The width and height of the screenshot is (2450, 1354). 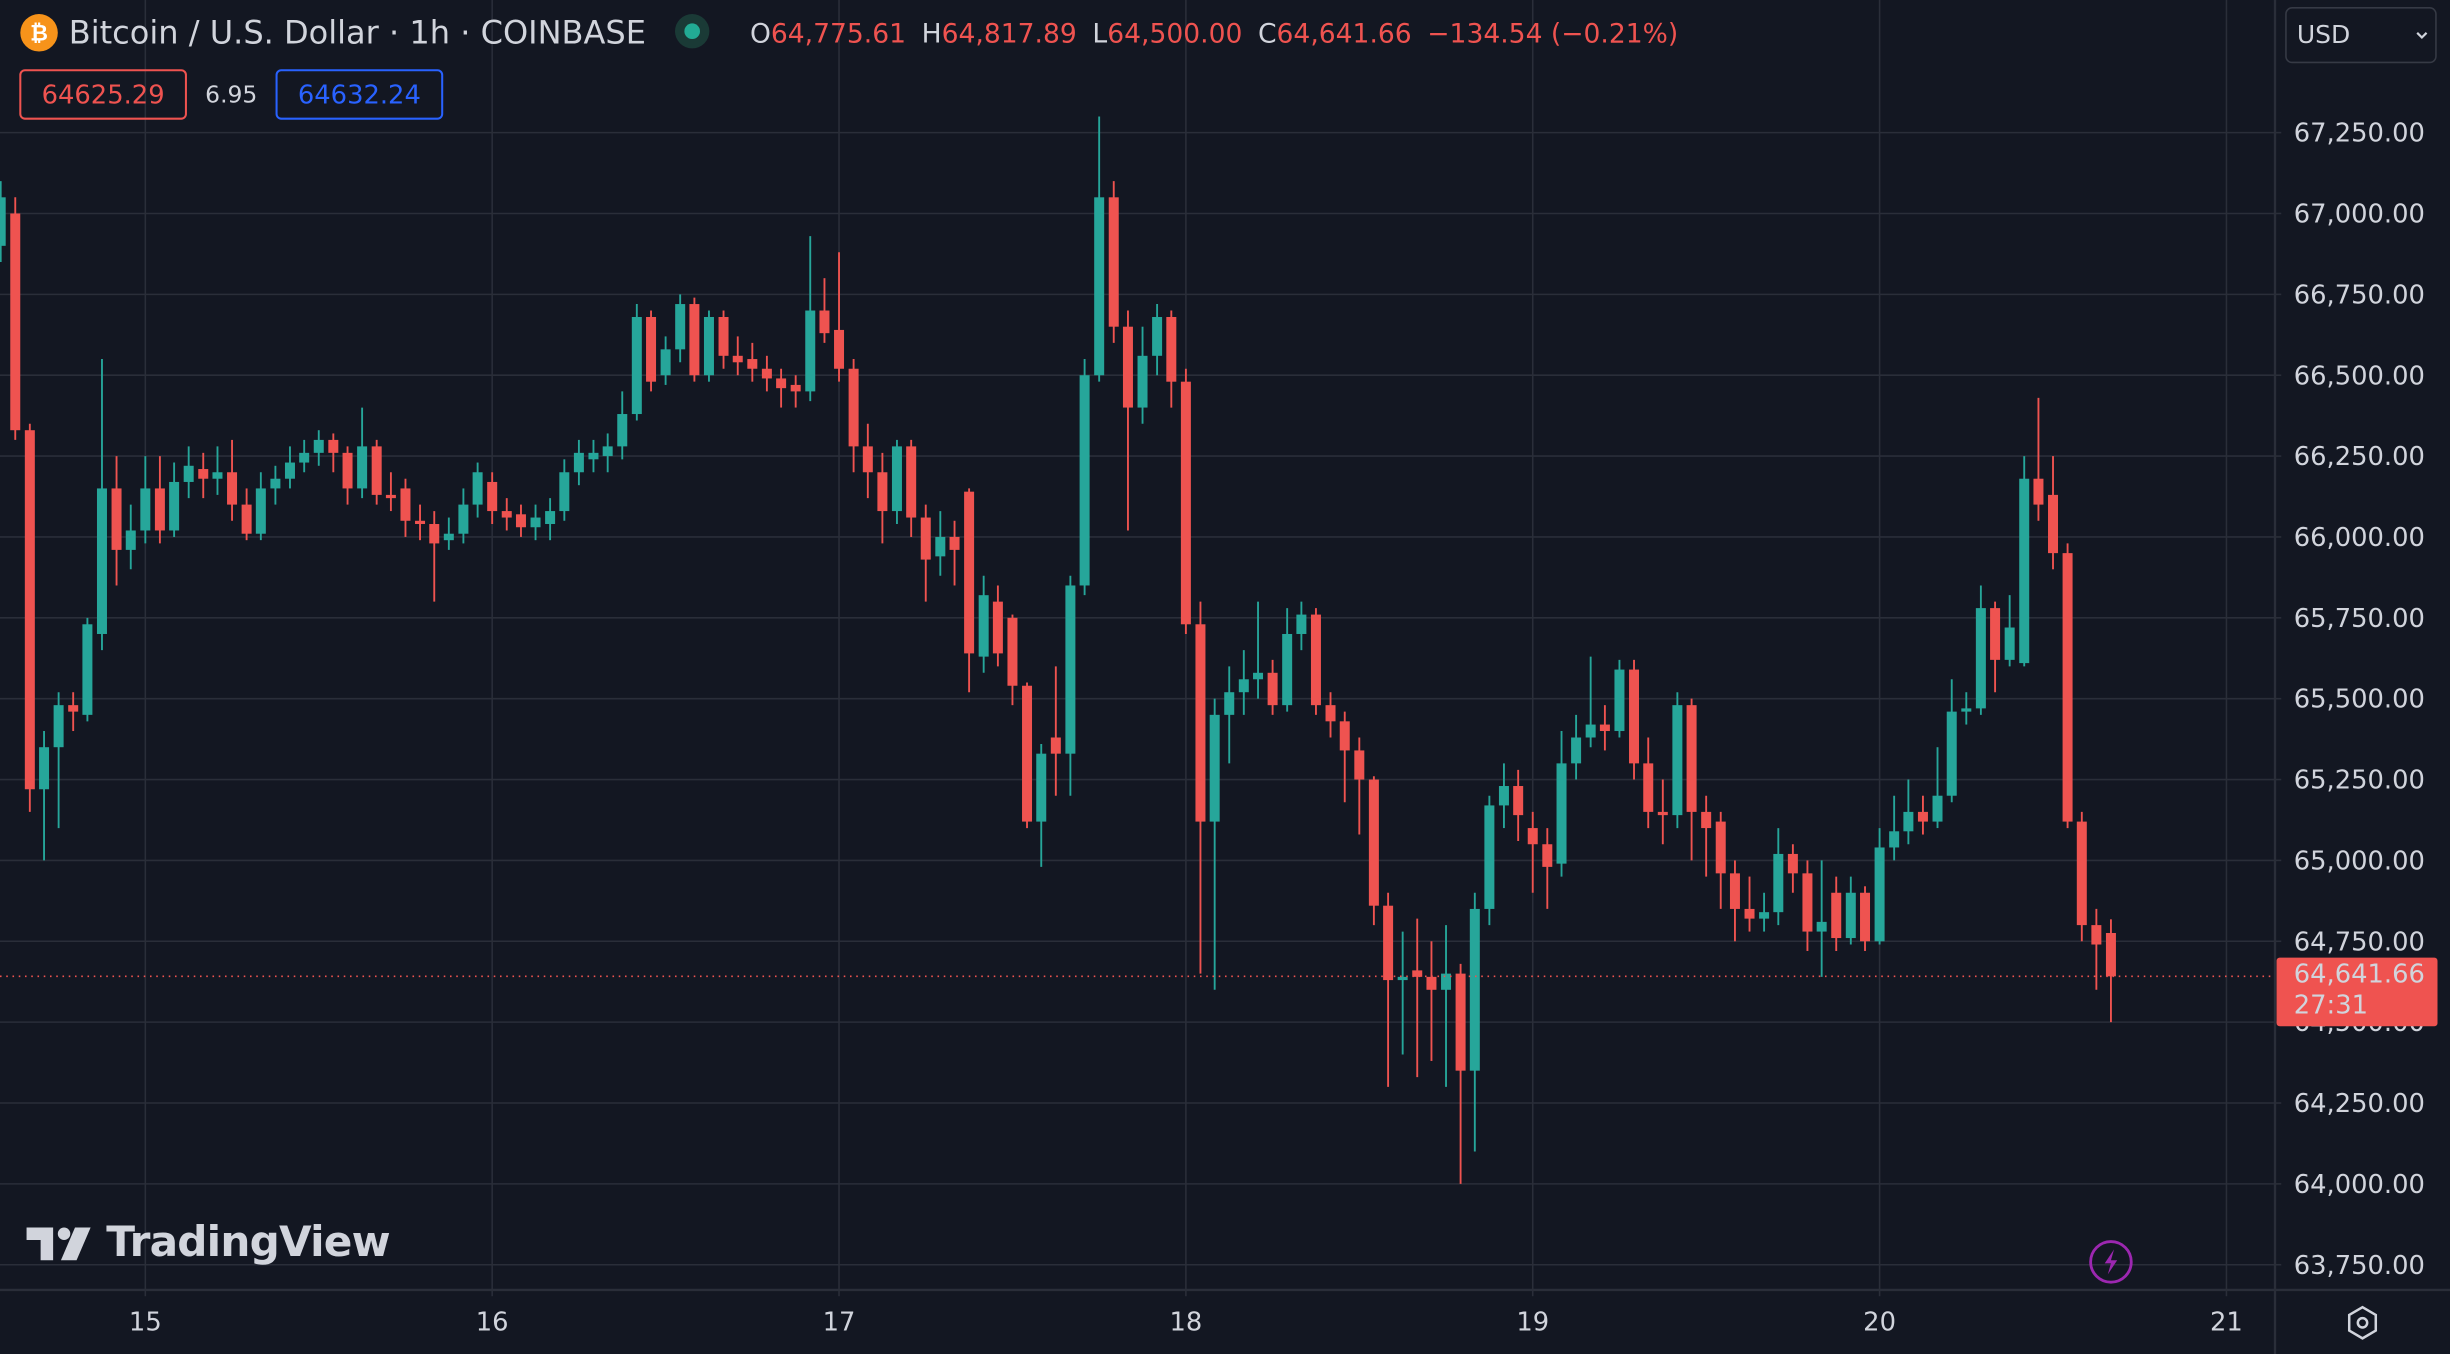 I want to click on ohlc-label: L, so click(x=1099, y=33).